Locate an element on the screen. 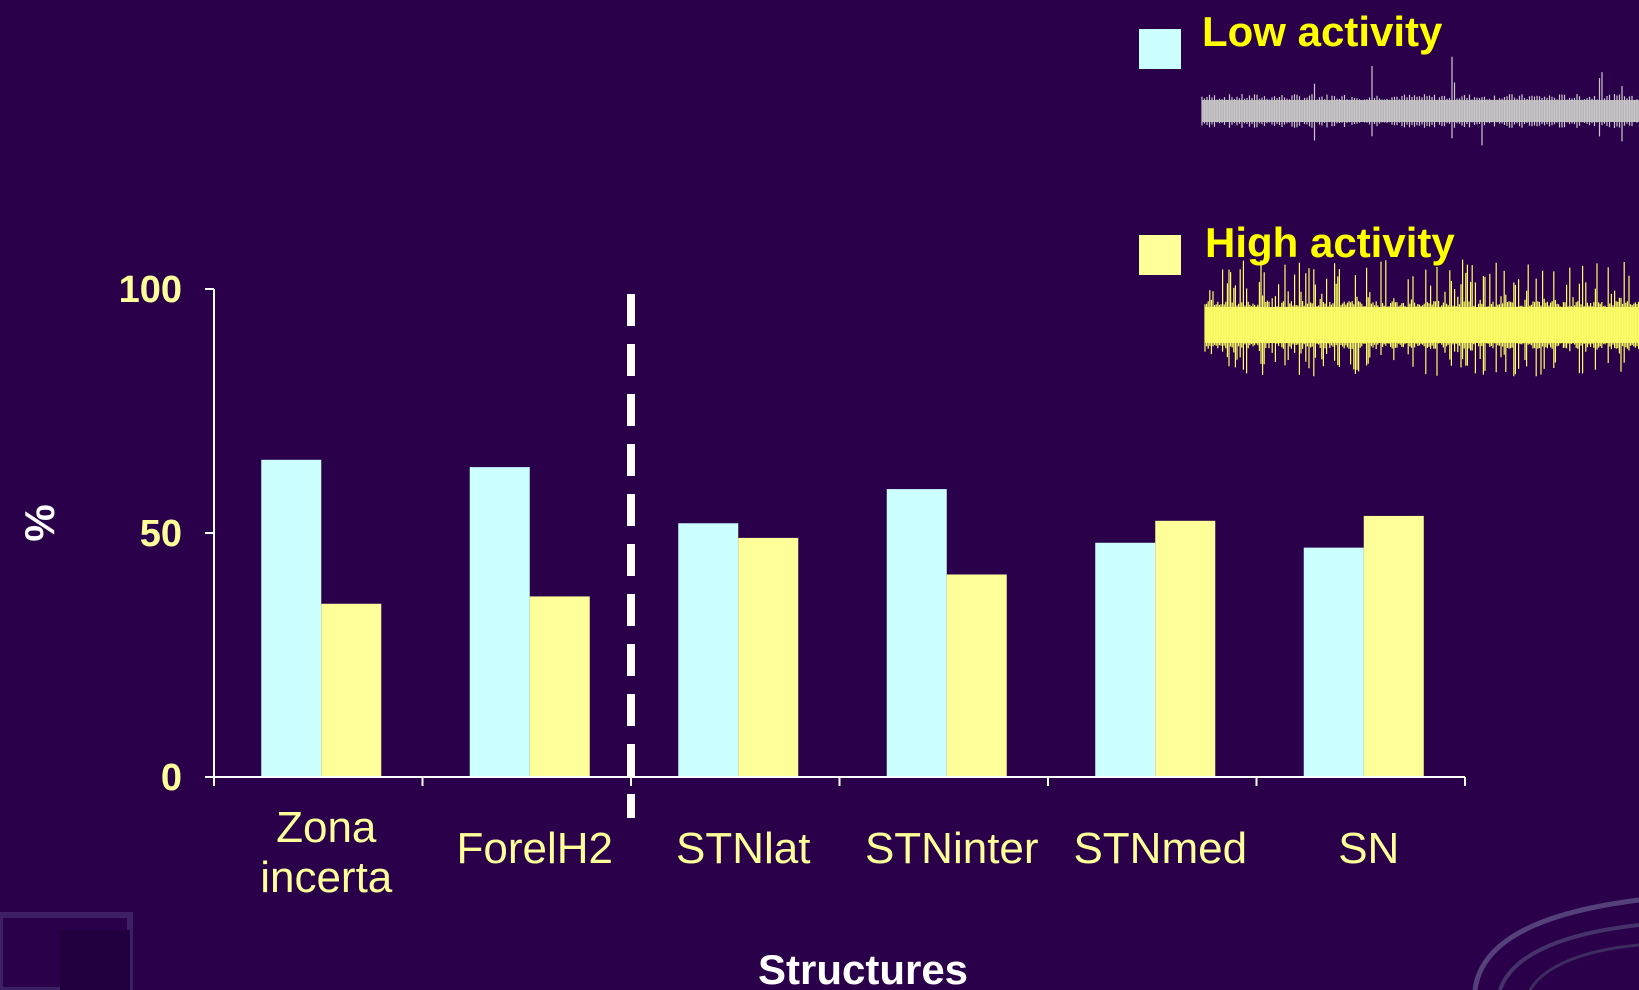  bar-high-stninter is located at coordinates (976, 675).